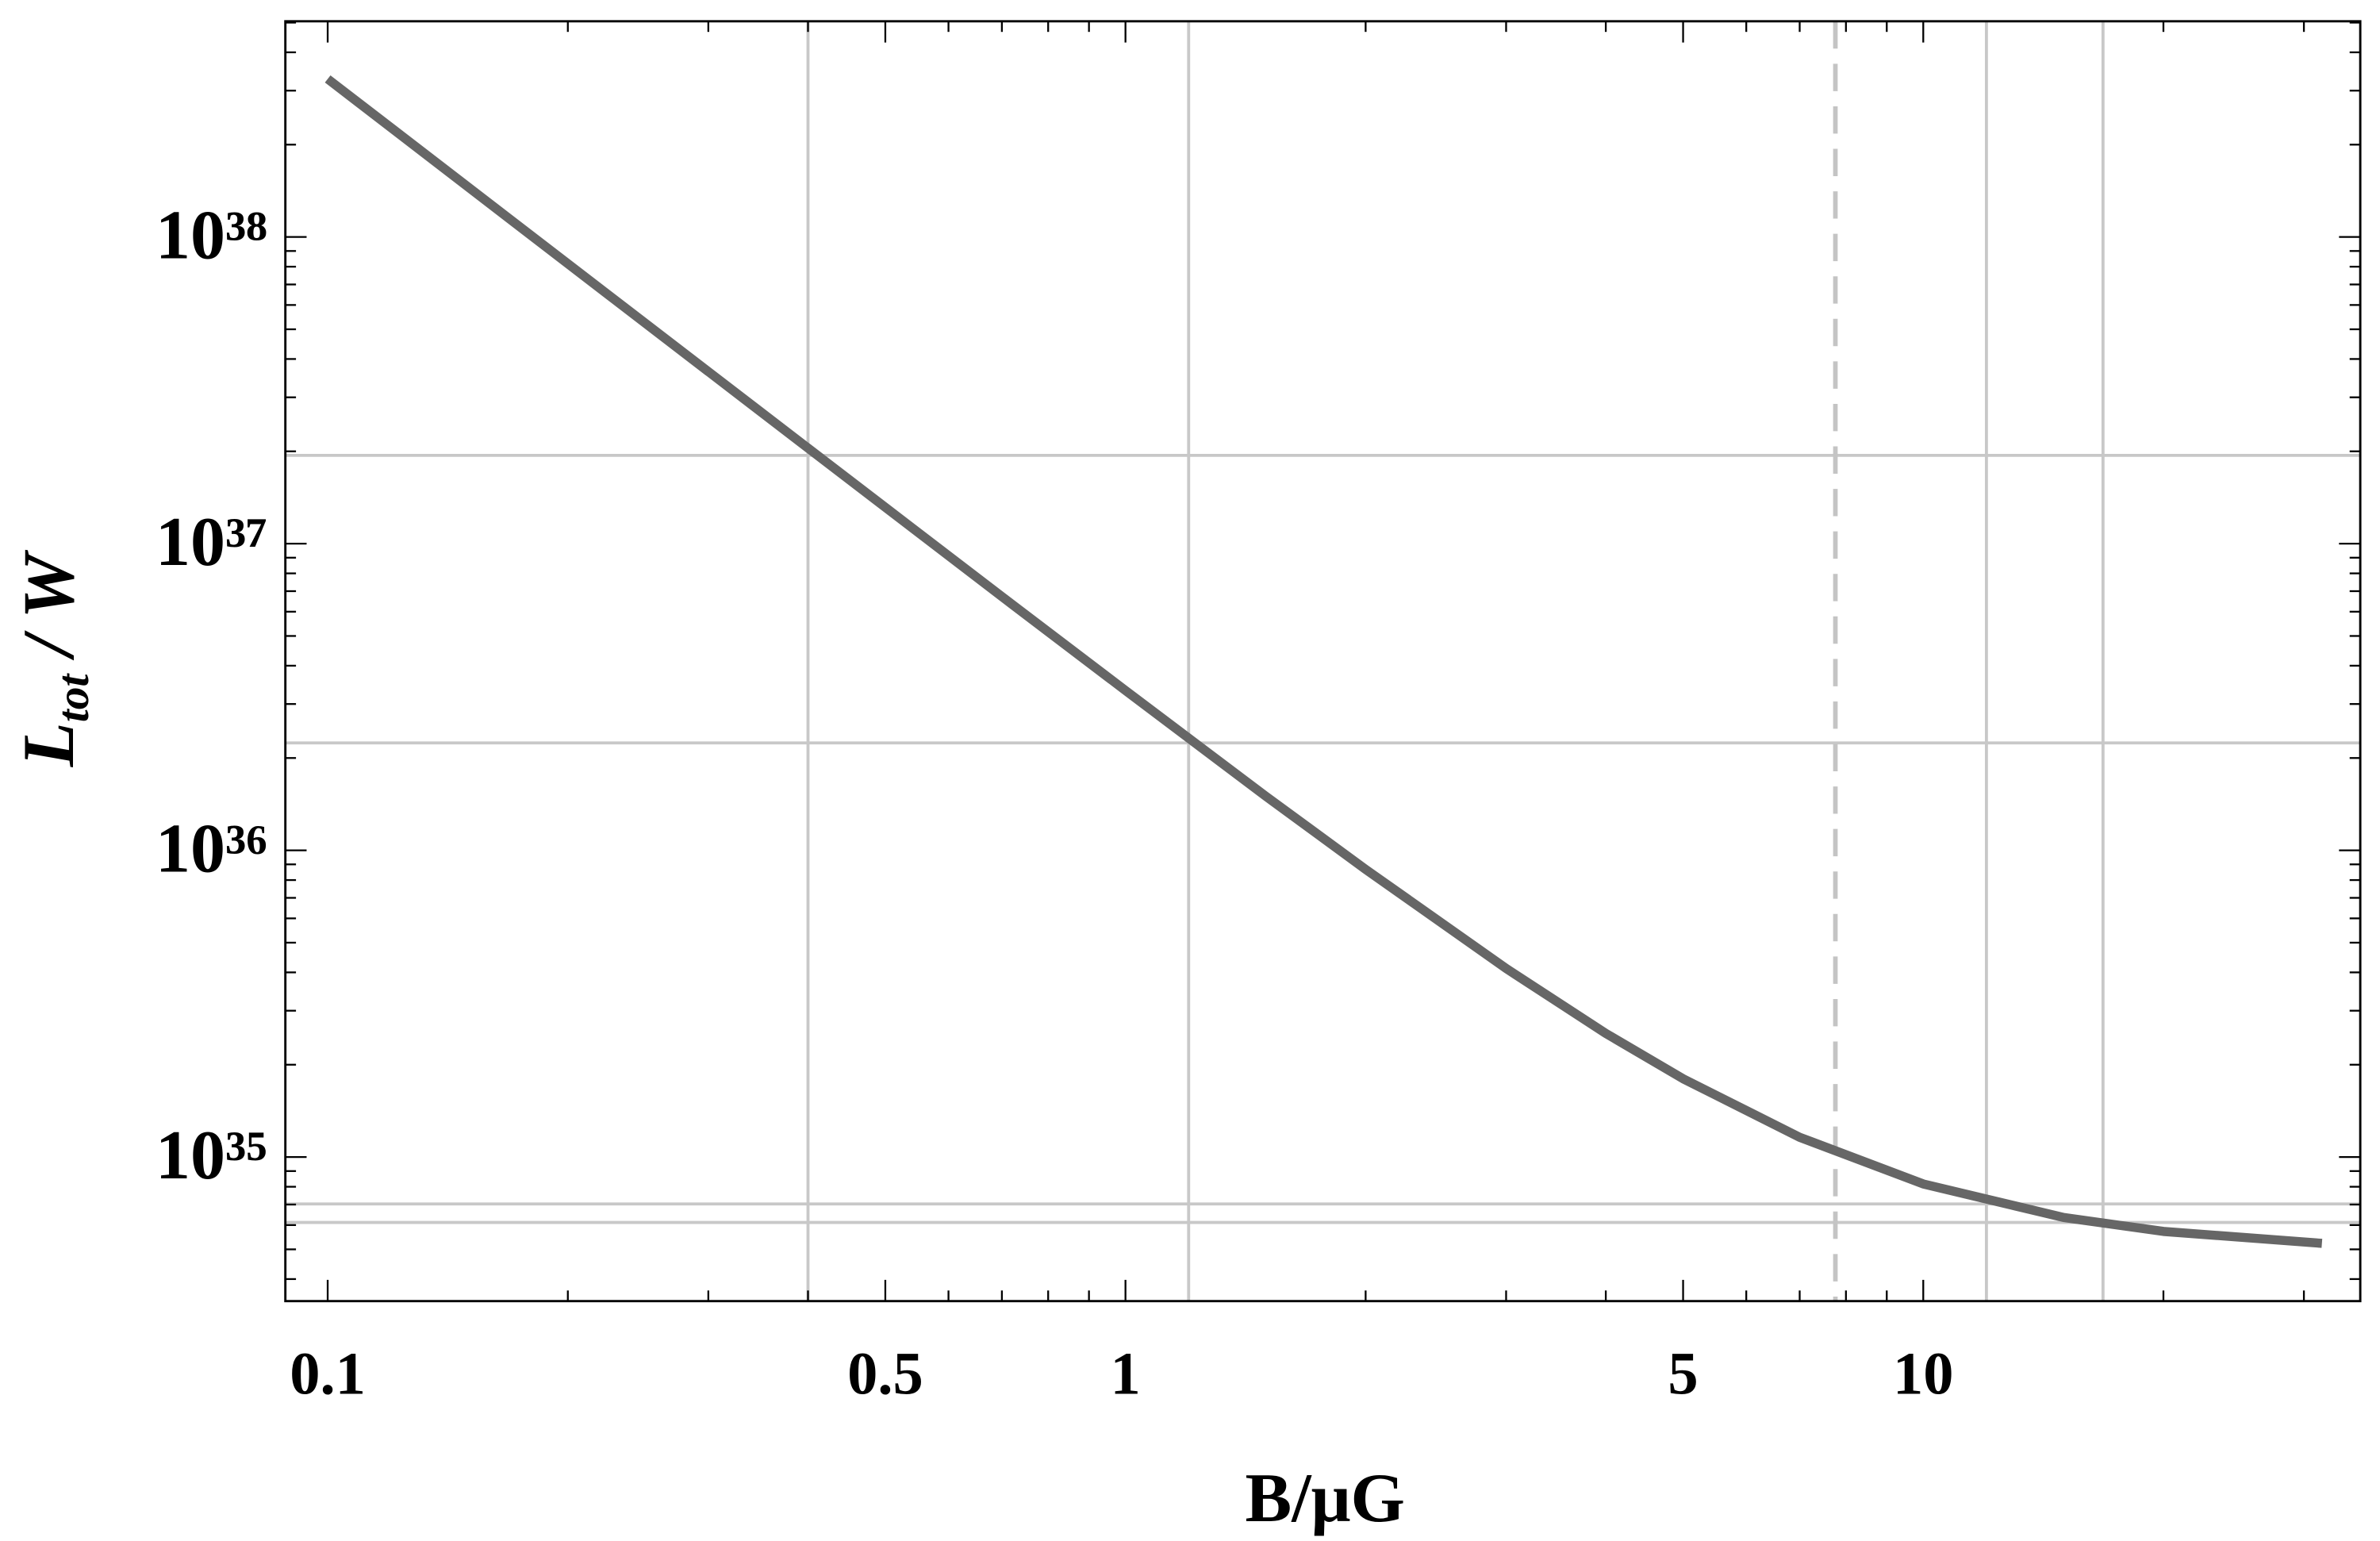  I want to click on x-tick-label: 0.5, so click(885, 1373).